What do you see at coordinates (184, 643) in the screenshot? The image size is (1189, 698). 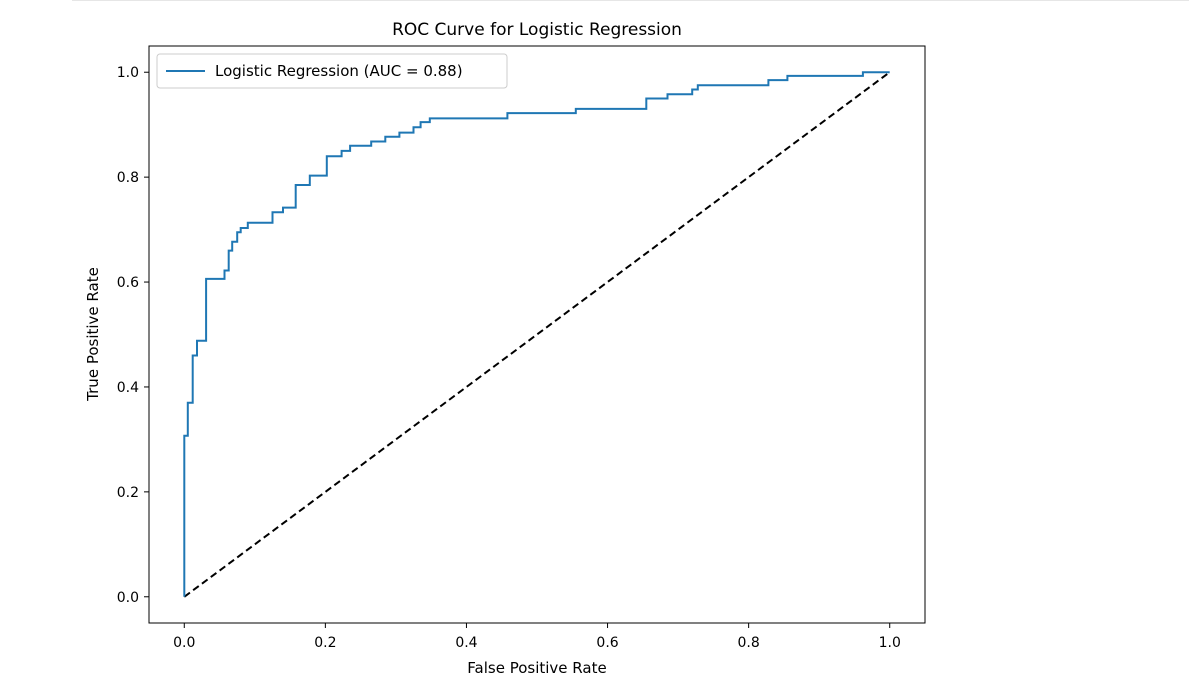 I see `x-tick-label: 0.0` at bounding box center [184, 643].